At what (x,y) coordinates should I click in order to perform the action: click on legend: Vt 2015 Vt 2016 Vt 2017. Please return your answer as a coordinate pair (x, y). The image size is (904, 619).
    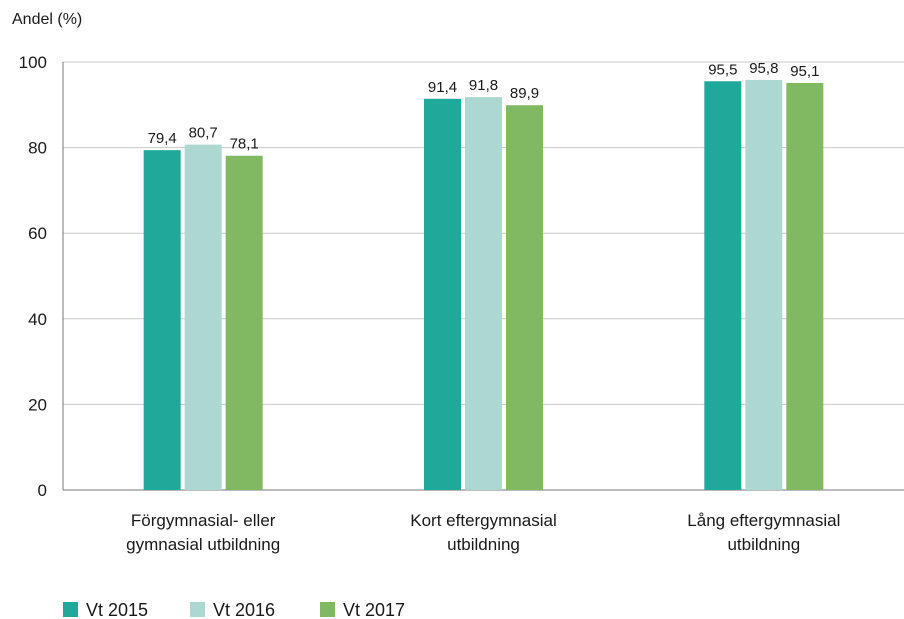
    Looking at the image, I should click on (234, 609).